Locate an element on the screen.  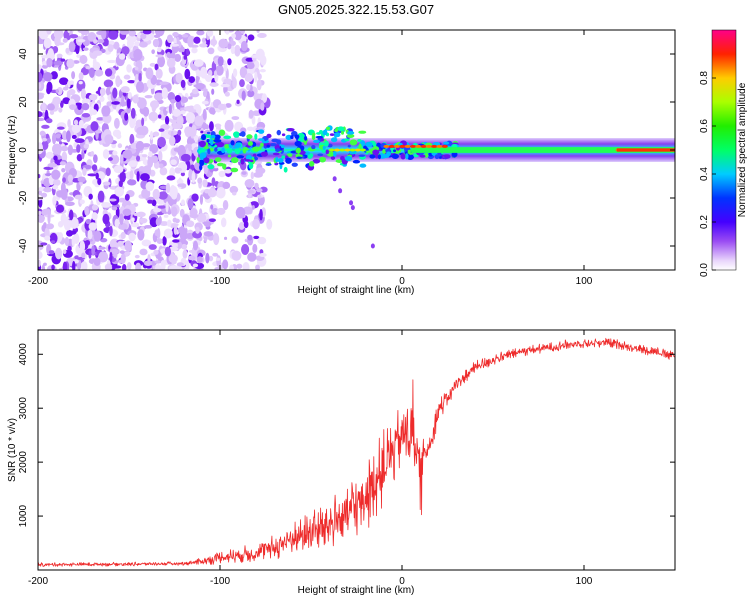
y-tick-label: 20 is located at coordinates (23, 102).